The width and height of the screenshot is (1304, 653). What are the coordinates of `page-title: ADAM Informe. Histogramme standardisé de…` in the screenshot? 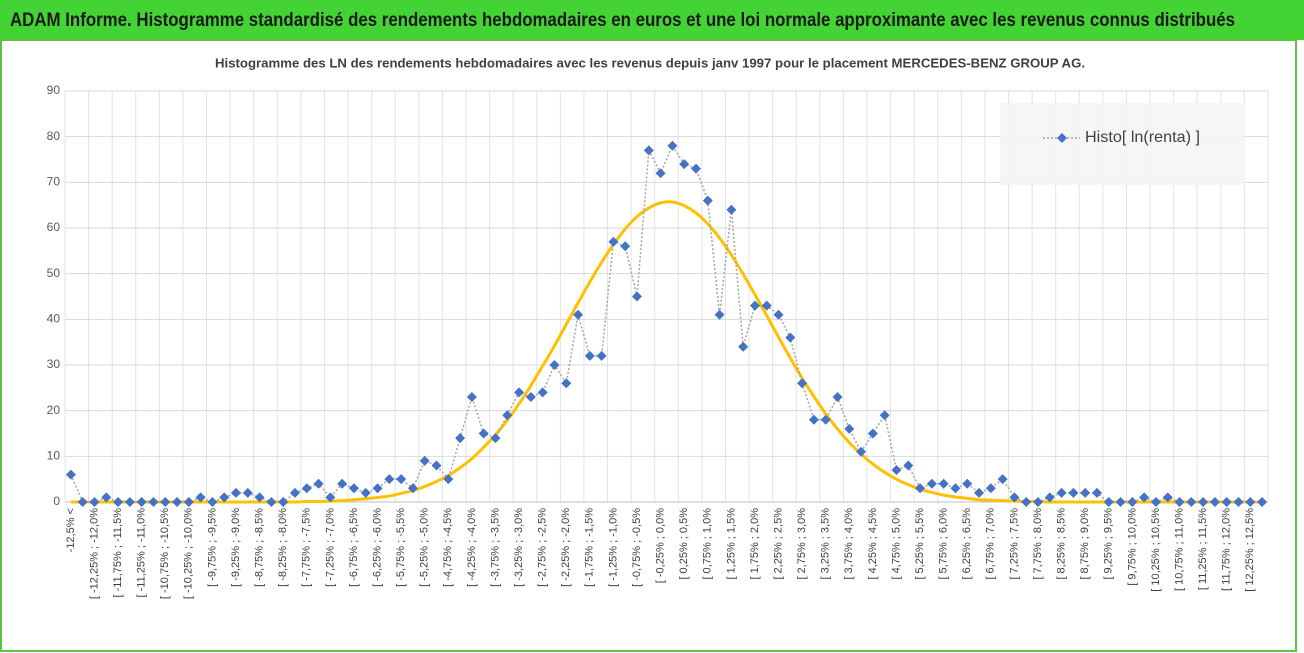 It's located at (622, 20).